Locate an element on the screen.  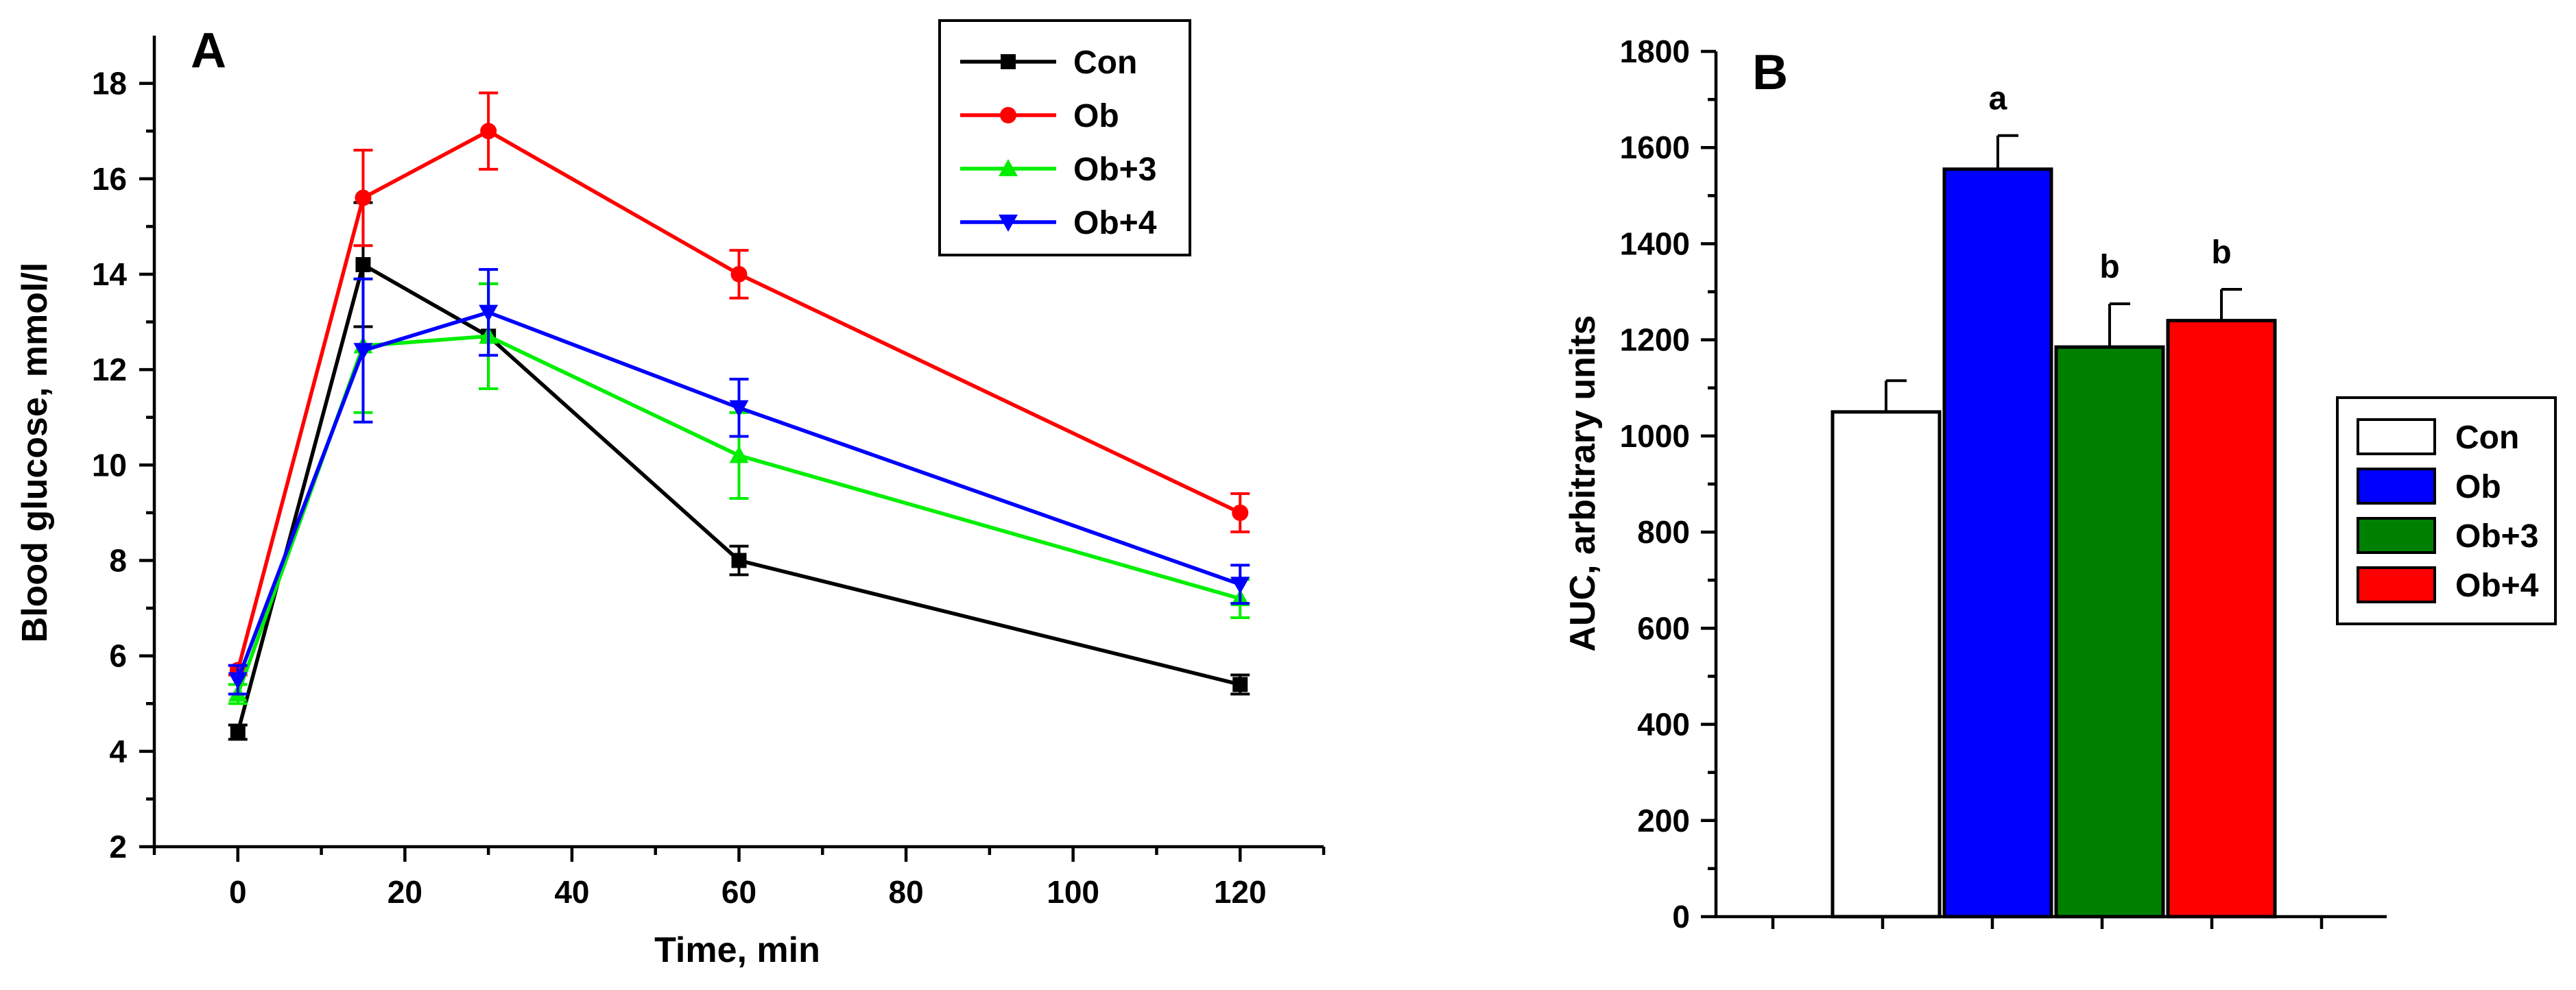
y-tick-label: 400 is located at coordinates (1663, 724).